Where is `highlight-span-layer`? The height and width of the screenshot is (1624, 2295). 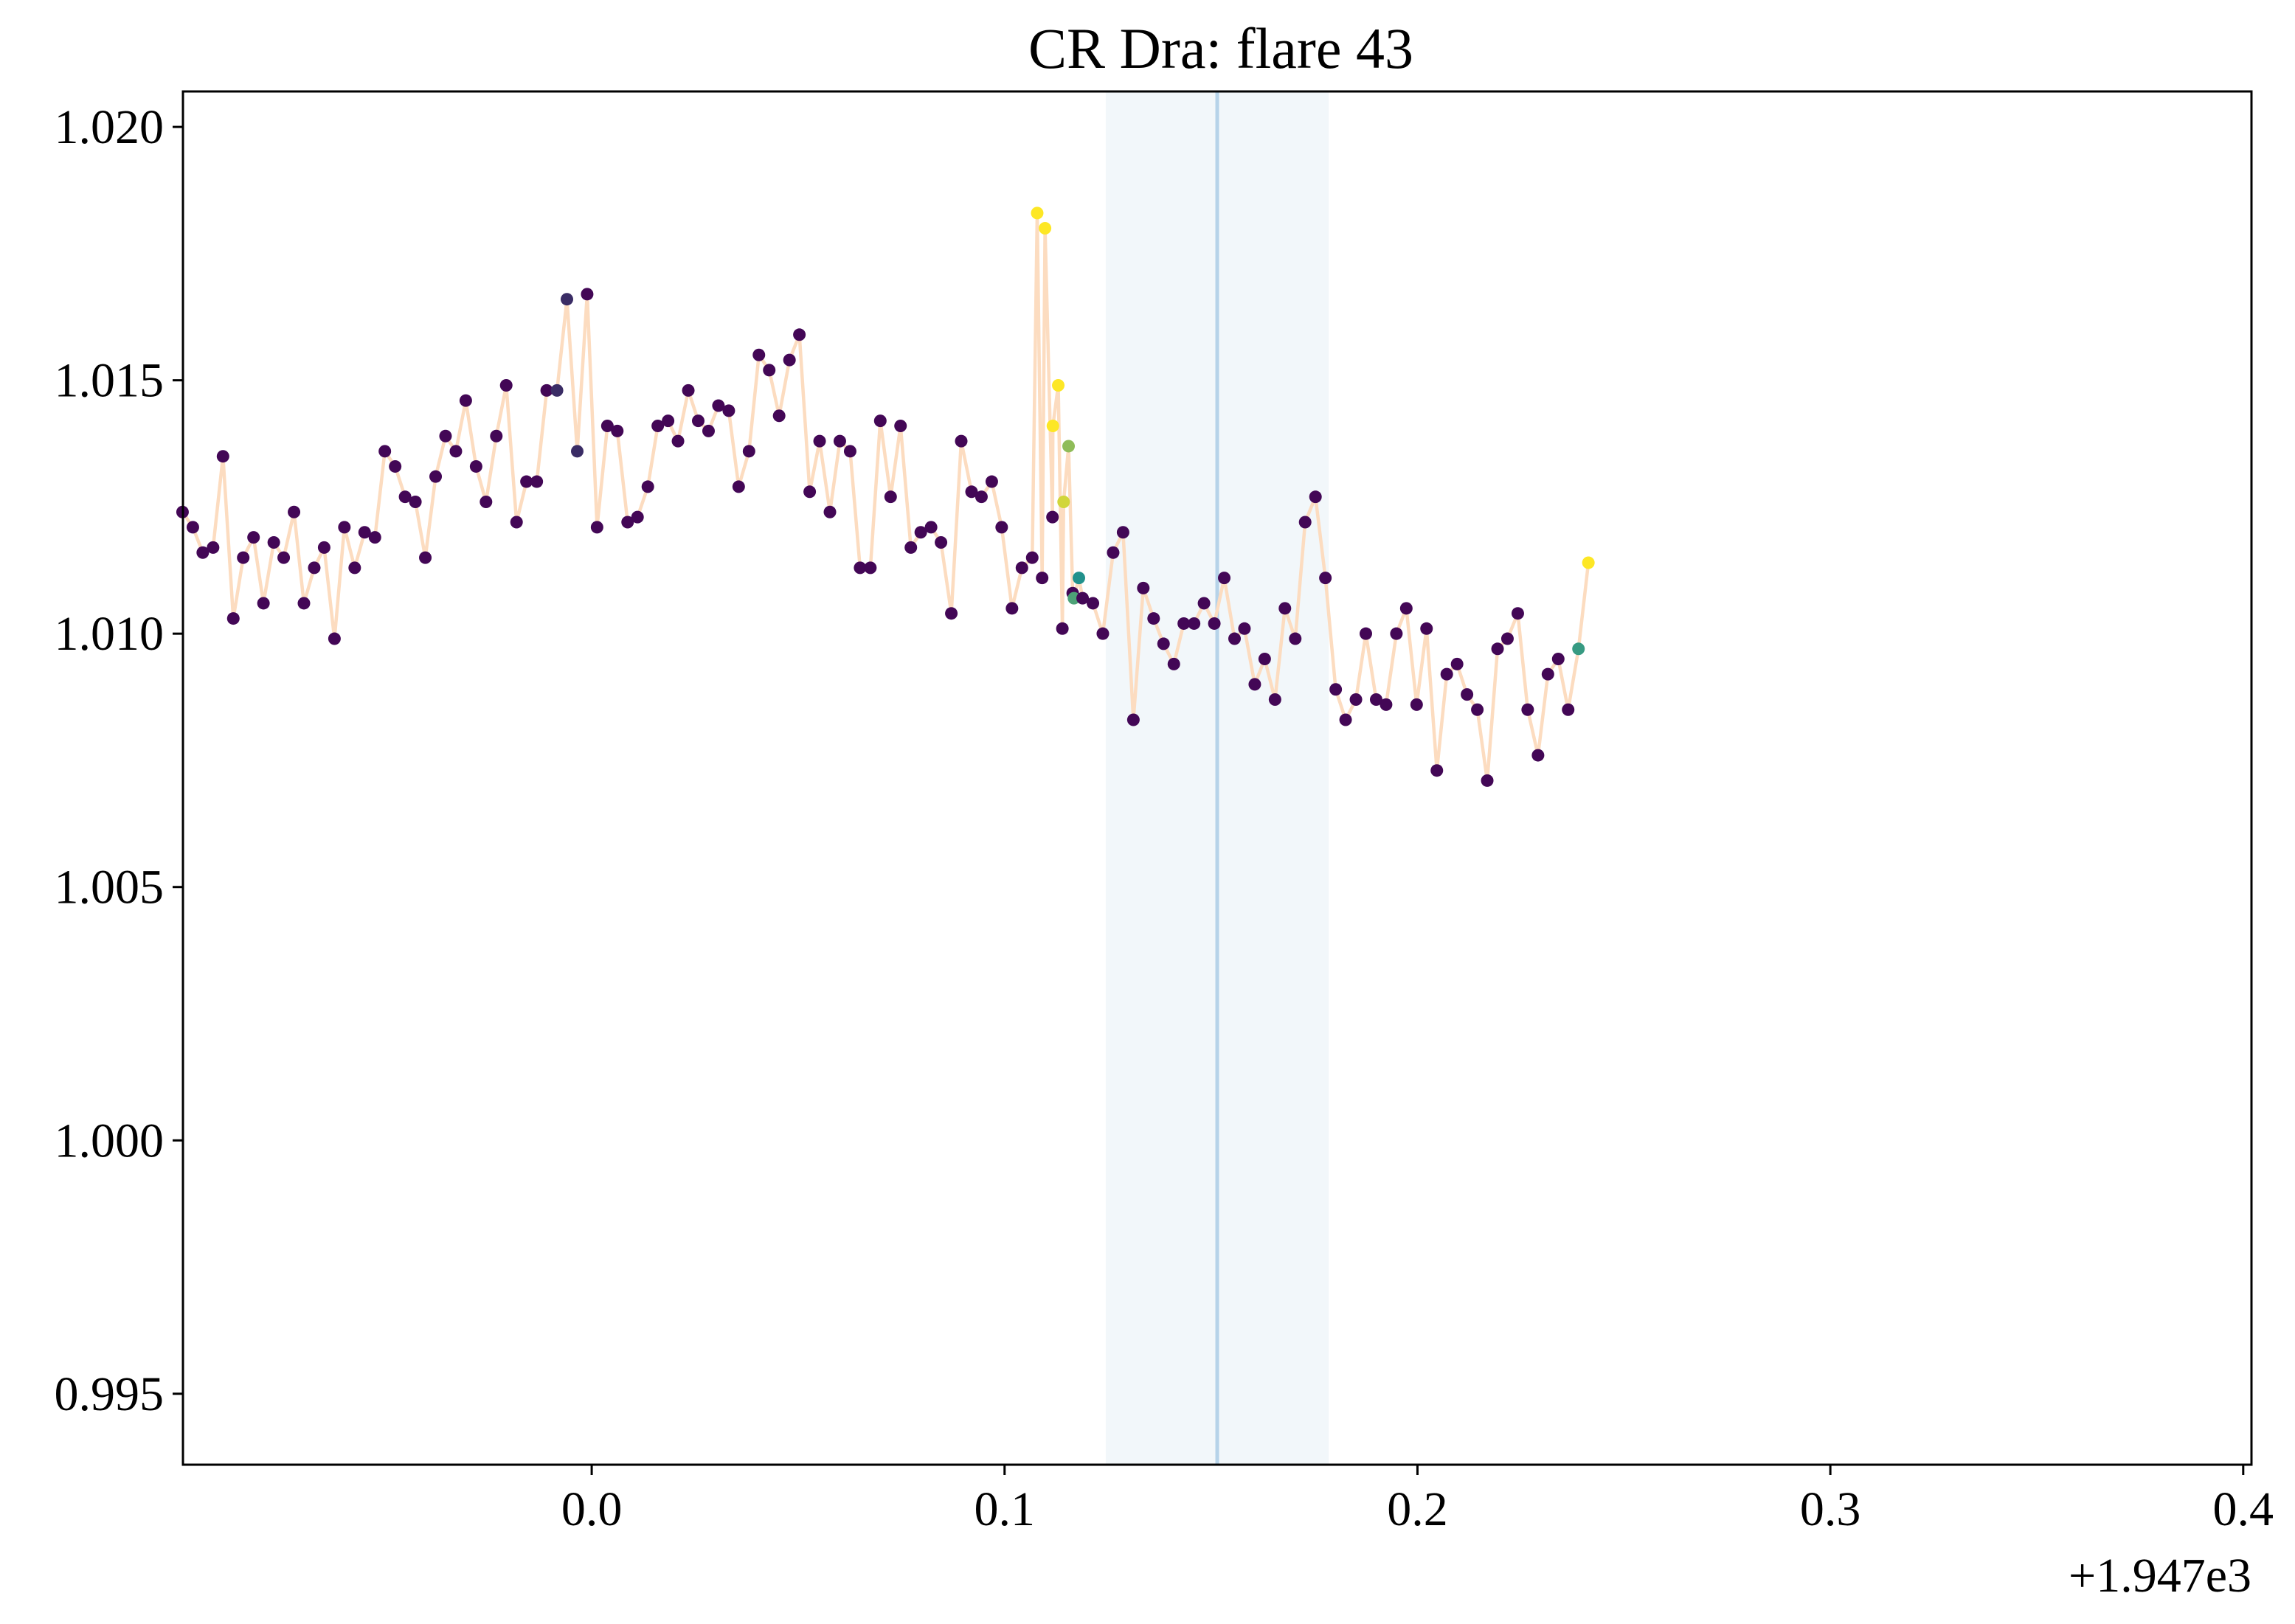 highlight-span-layer is located at coordinates (1217, 778).